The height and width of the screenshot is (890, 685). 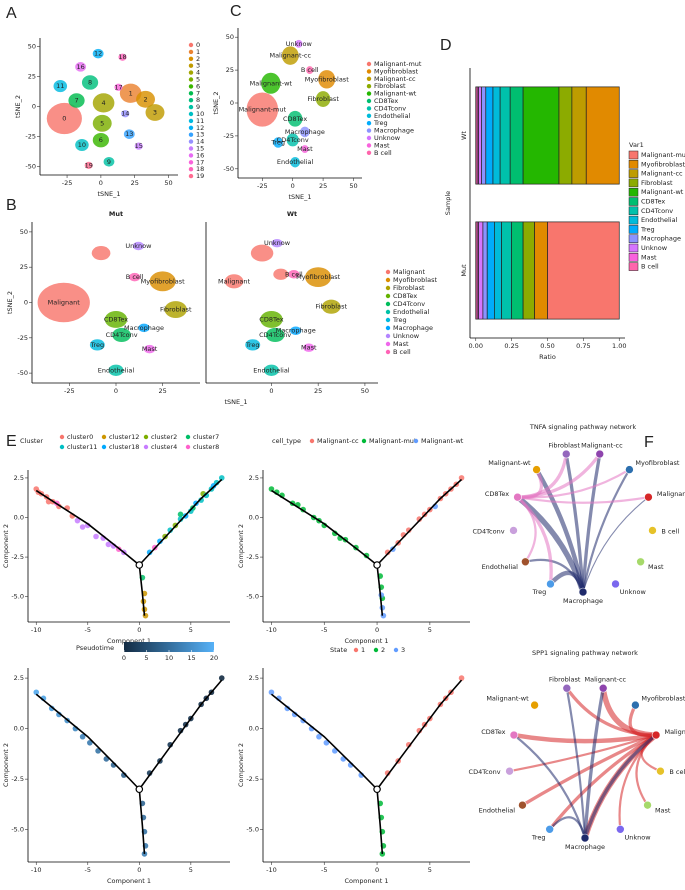 What do you see at coordinates (657, 211) in the screenshot?
I see `legend-label: CD4Tconv` at bounding box center [657, 211].